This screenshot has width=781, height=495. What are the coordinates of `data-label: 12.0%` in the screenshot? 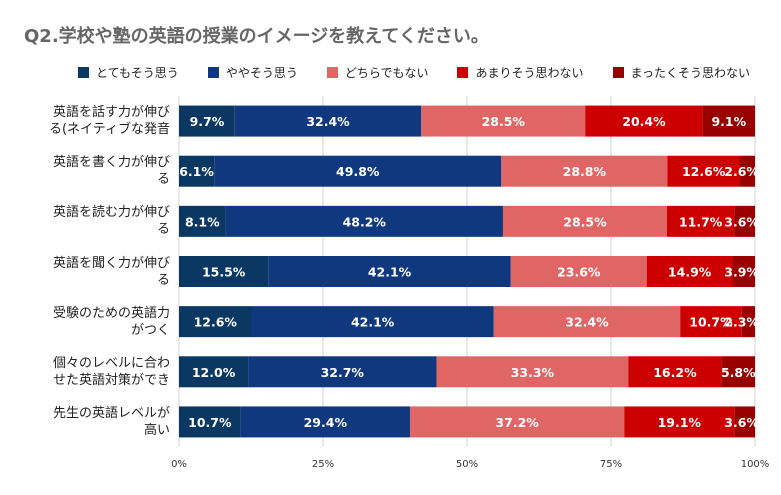 It's located at (214, 372).